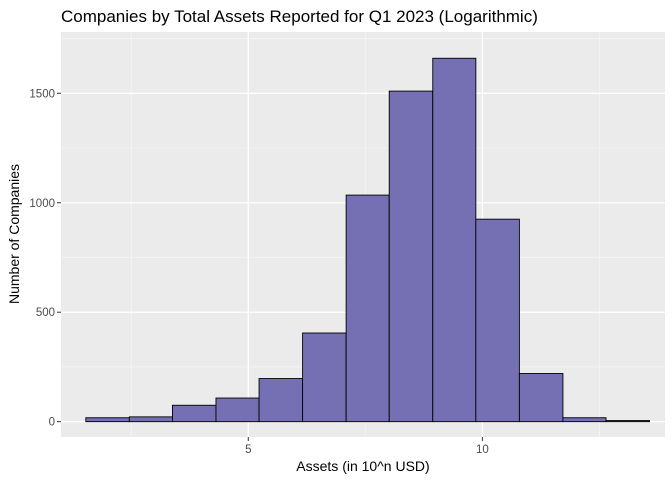 The height and width of the screenshot is (480, 672). Describe the element at coordinates (42, 204) in the screenshot. I see `y-tick-label: 1000` at that location.